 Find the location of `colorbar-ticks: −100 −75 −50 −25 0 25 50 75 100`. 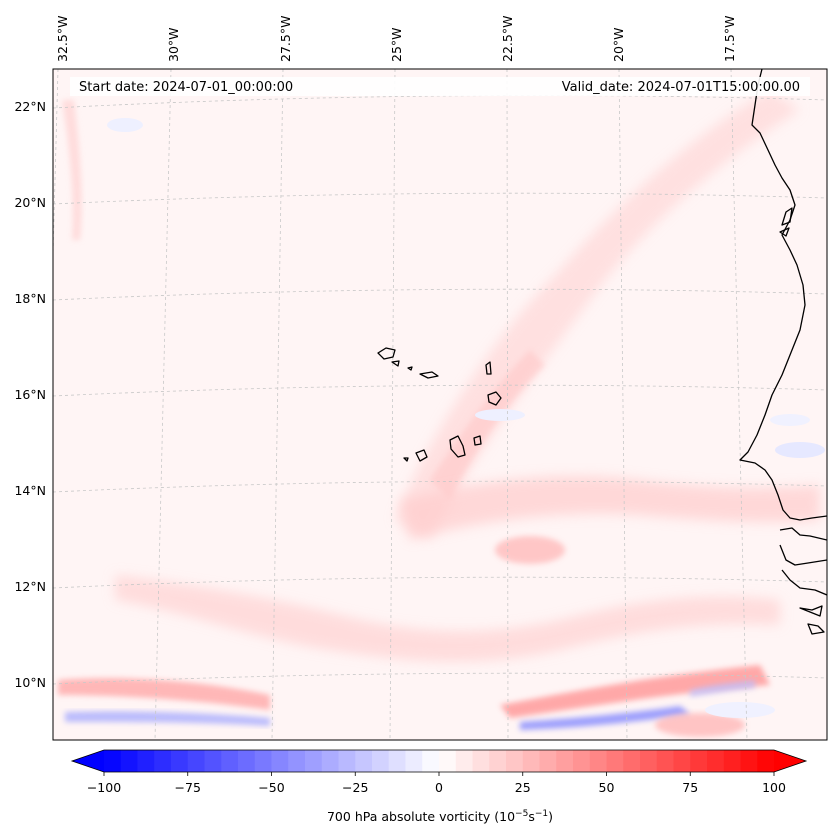

colorbar-ticks: −100 −75 −50 −25 0 25 50 75 100 is located at coordinates (436, 783).